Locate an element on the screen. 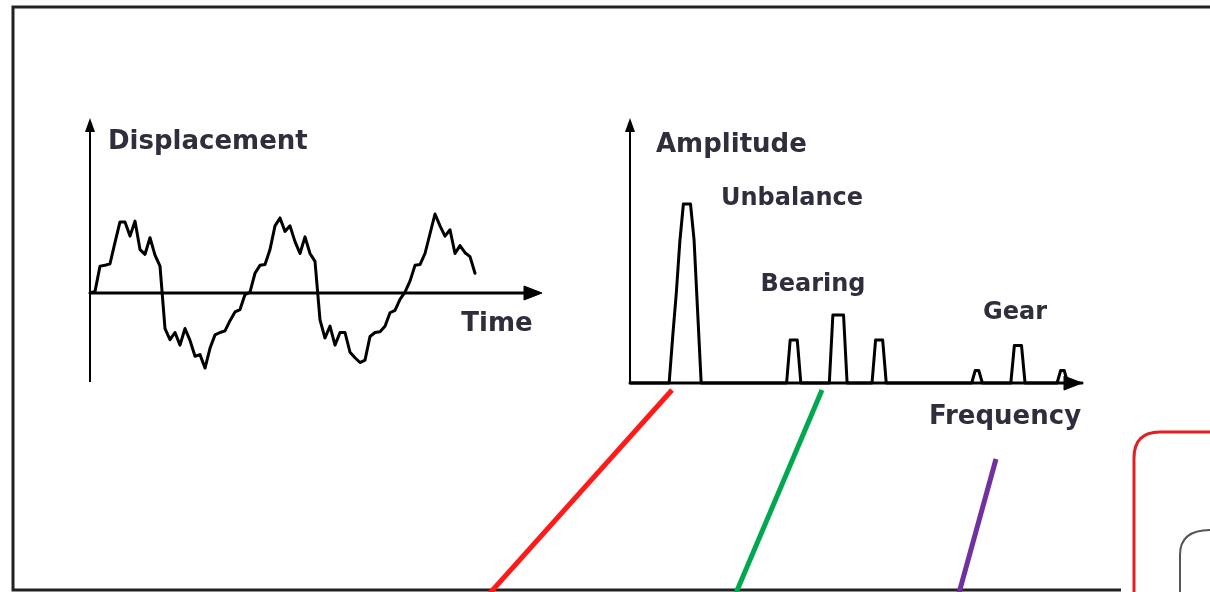 This screenshot has width=1210, height=592. x-axis-title: Time is located at coordinates (497, 322).